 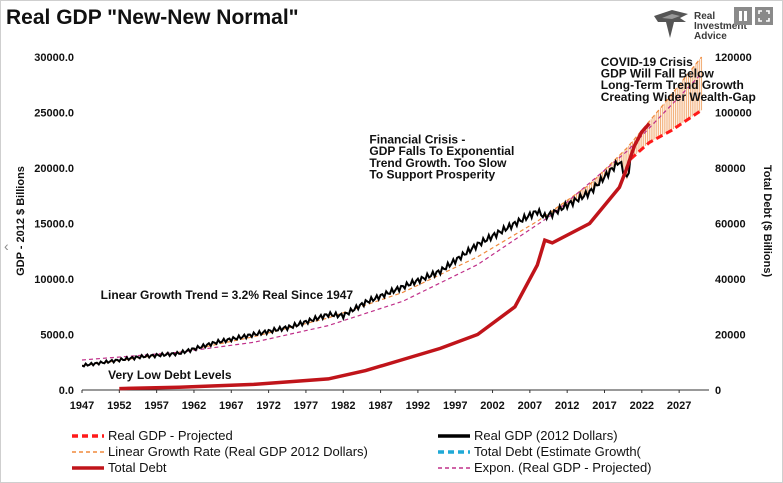 What do you see at coordinates (194, 406) in the screenshot?
I see `x-tick-label: 1962` at bounding box center [194, 406].